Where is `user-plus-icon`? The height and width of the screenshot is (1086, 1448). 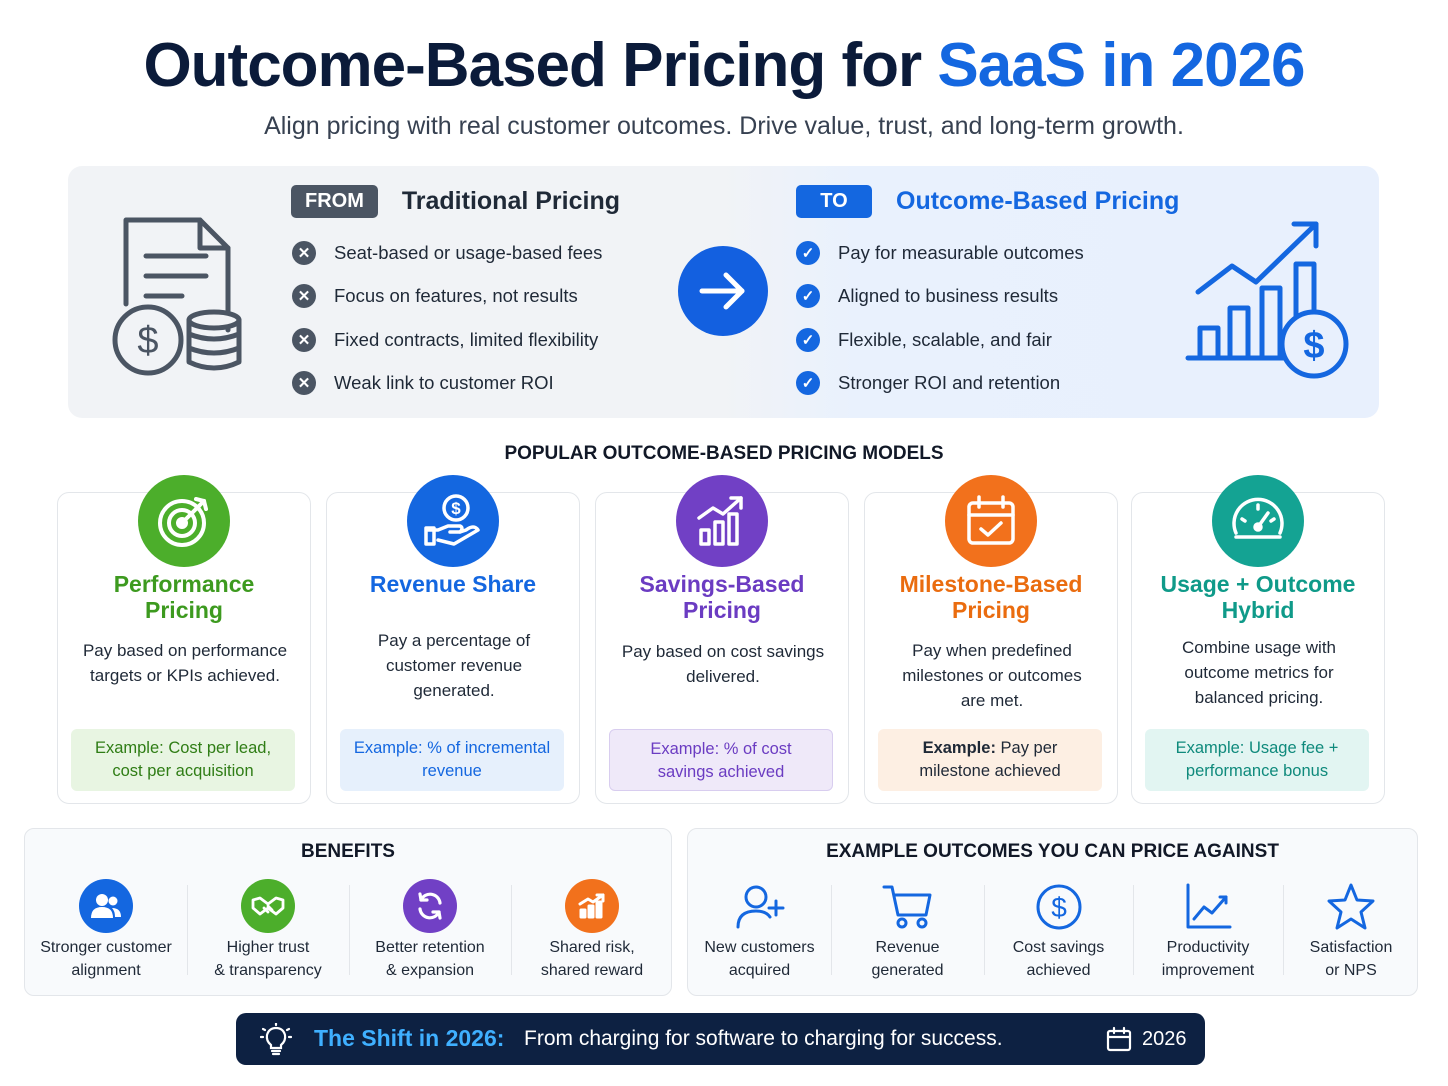
user-plus-icon is located at coordinates (760, 907).